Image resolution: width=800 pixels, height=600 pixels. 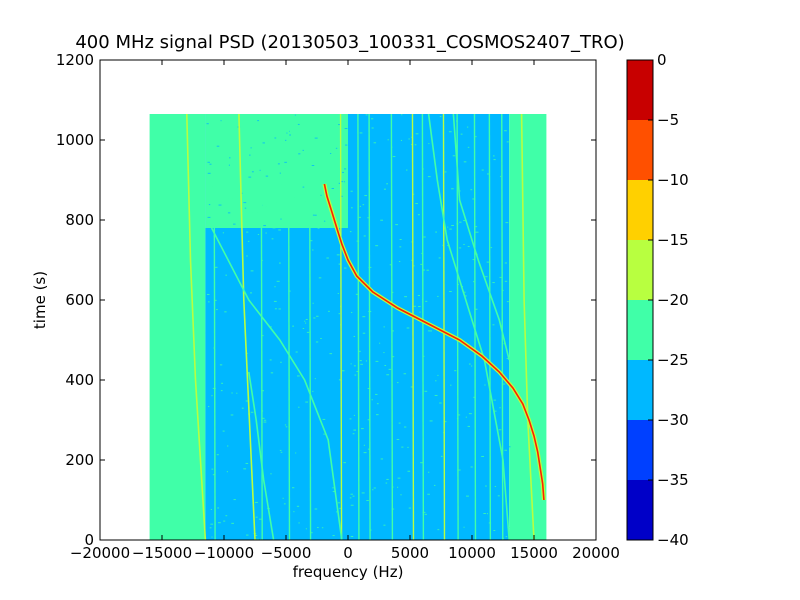 What do you see at coordinates (348, 572) in the screenshot?
I see `x-axis-label: frequency (Hz)` at bounding box center [348, 572].